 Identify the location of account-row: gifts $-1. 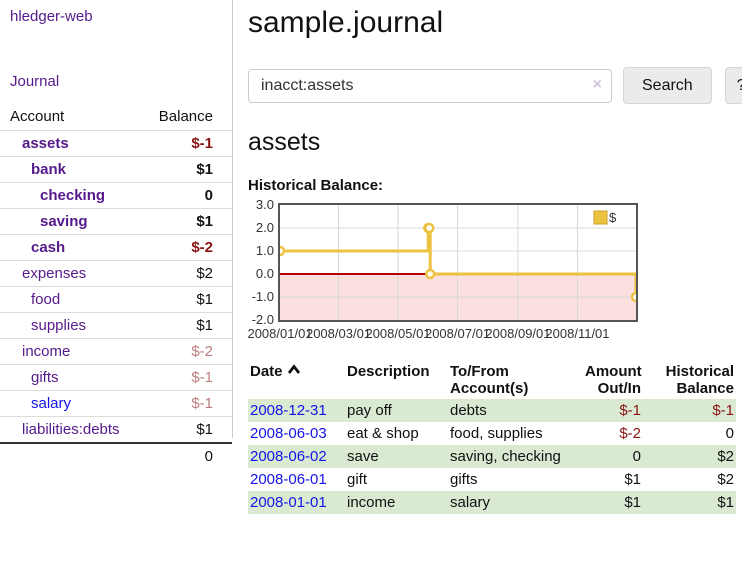
(116, 377).